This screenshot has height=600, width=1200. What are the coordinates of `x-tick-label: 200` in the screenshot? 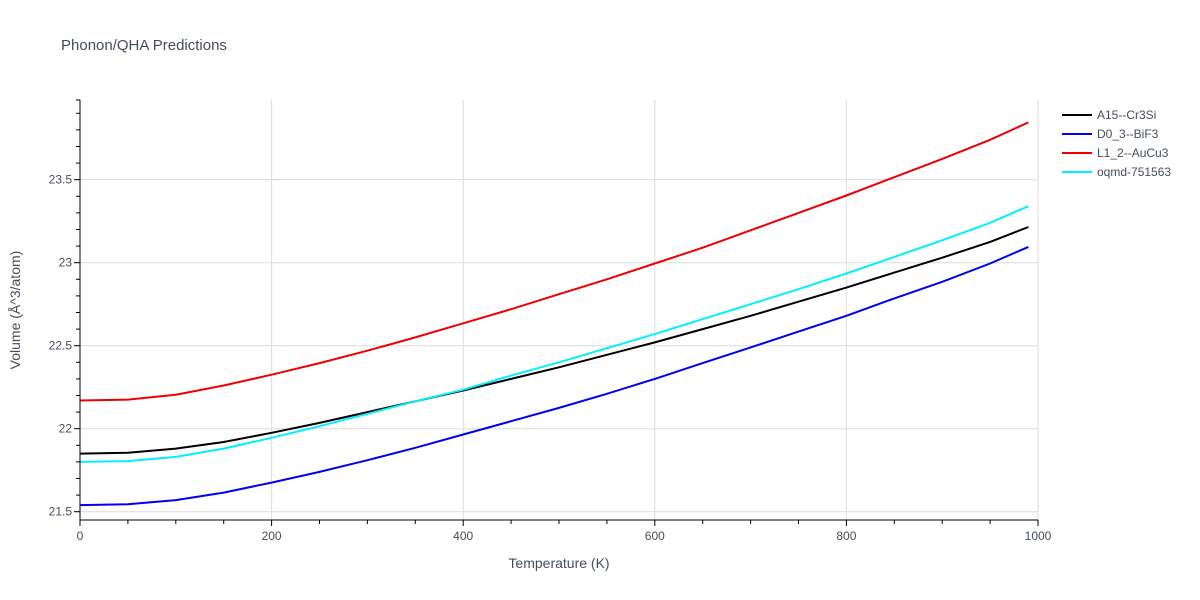 It's located at (272, 536).